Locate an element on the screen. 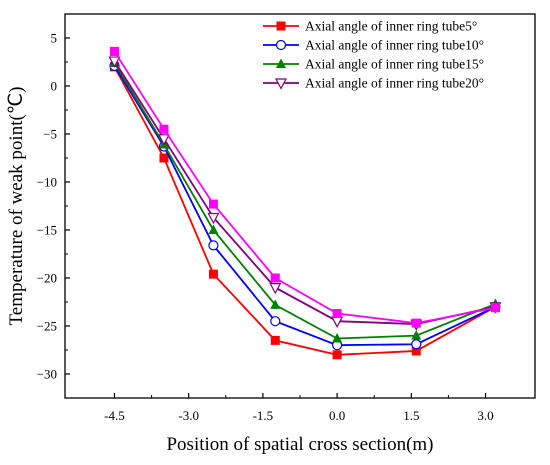 This screenshot has height=465, width=550. y-tick-label: −25 is located at coordinates (47, 326).